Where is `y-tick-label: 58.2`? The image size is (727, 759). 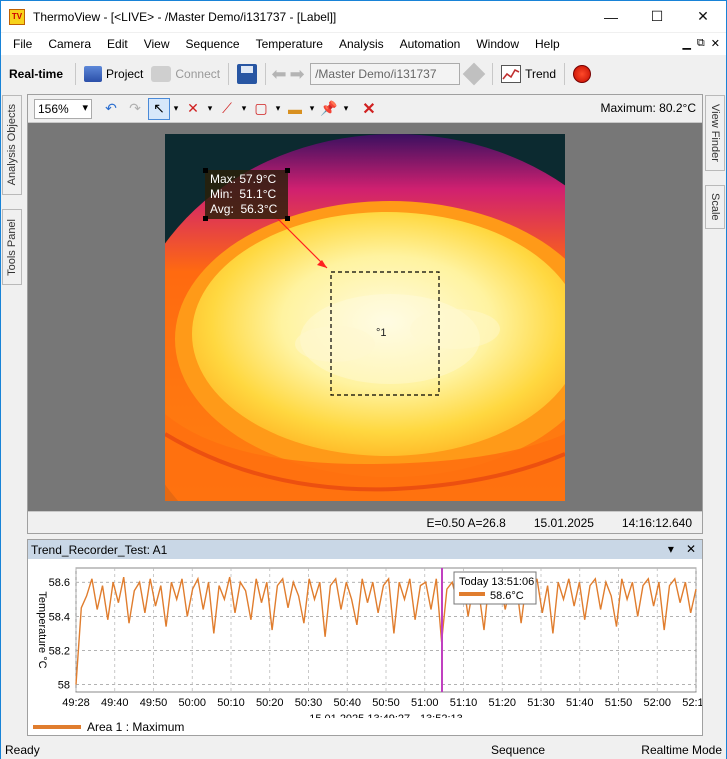 y-tick-label: 58.2 is located at coordinates (59, 651).